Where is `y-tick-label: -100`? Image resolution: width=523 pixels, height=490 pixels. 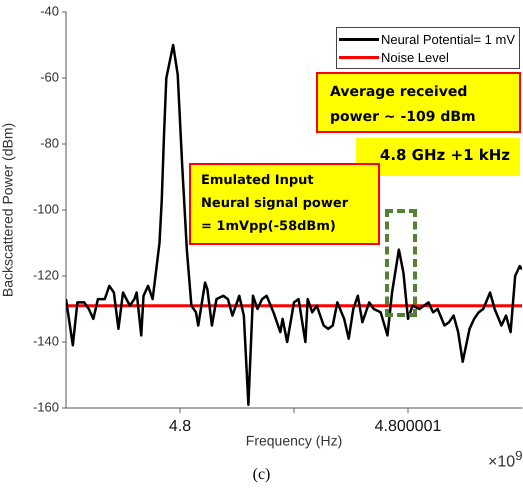 y-tick-label: -100 is located at coordinates (45, 209).